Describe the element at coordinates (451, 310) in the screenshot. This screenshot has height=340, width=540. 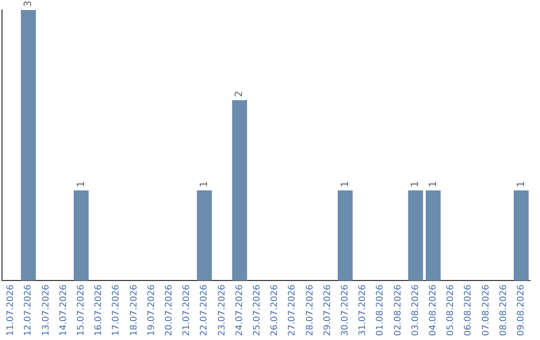
I see `x-tick-label: 05.08.2026` at that location.